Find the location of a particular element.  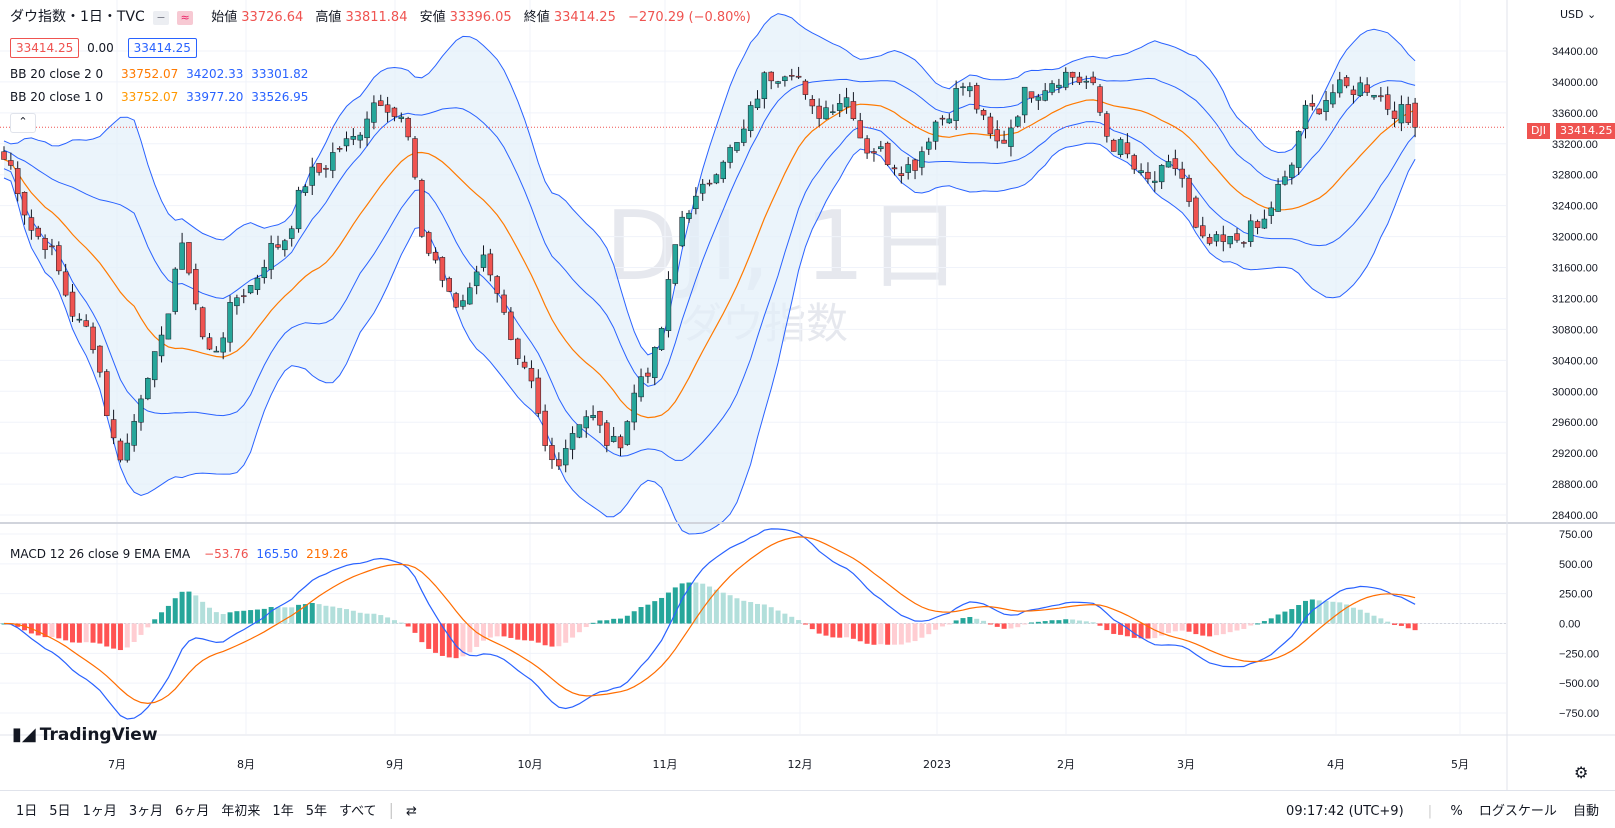

macd-tick-label: 0.00 is located at coordinates (1569, 625).